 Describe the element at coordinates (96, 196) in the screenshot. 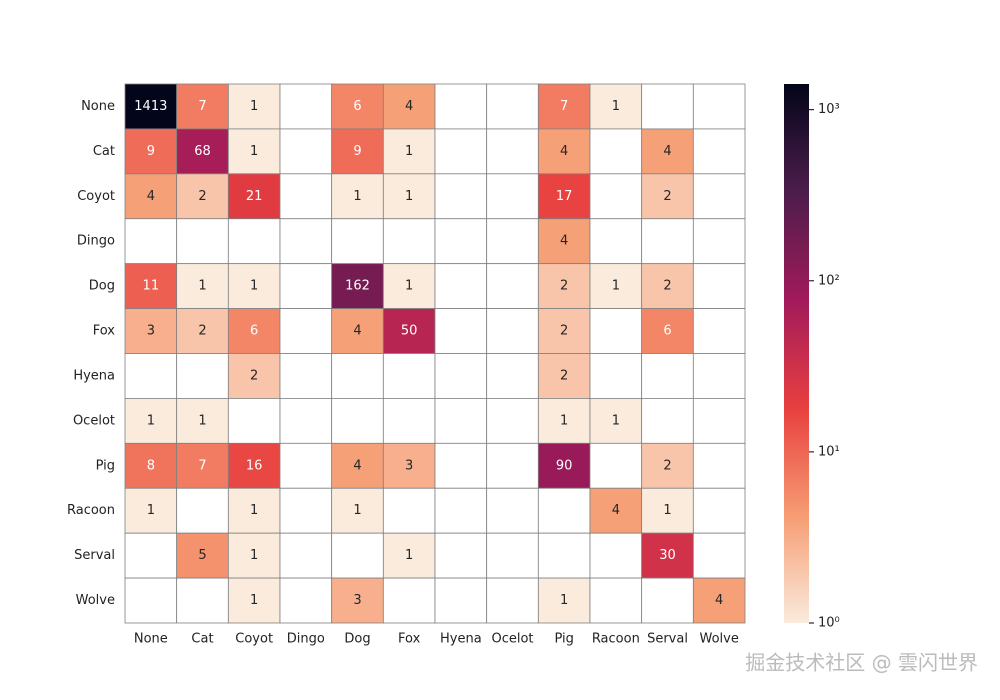

I see `y-tick-label: Coyot` at that location.